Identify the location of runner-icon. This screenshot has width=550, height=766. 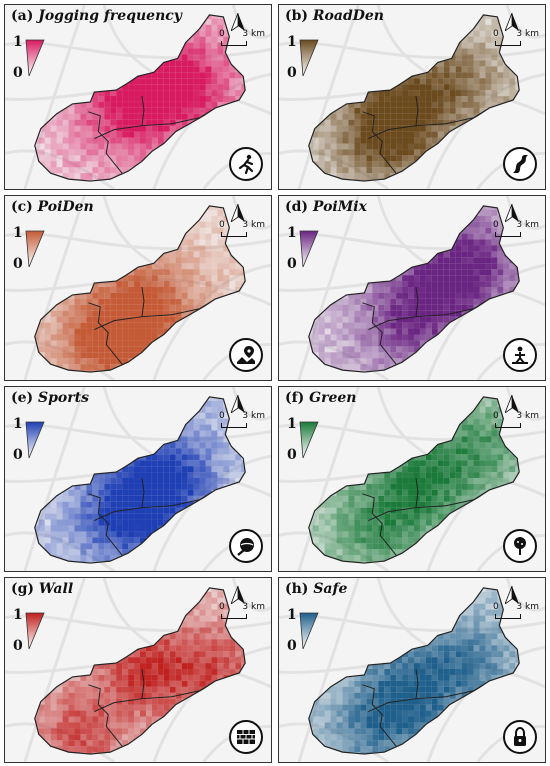
(246, 164).